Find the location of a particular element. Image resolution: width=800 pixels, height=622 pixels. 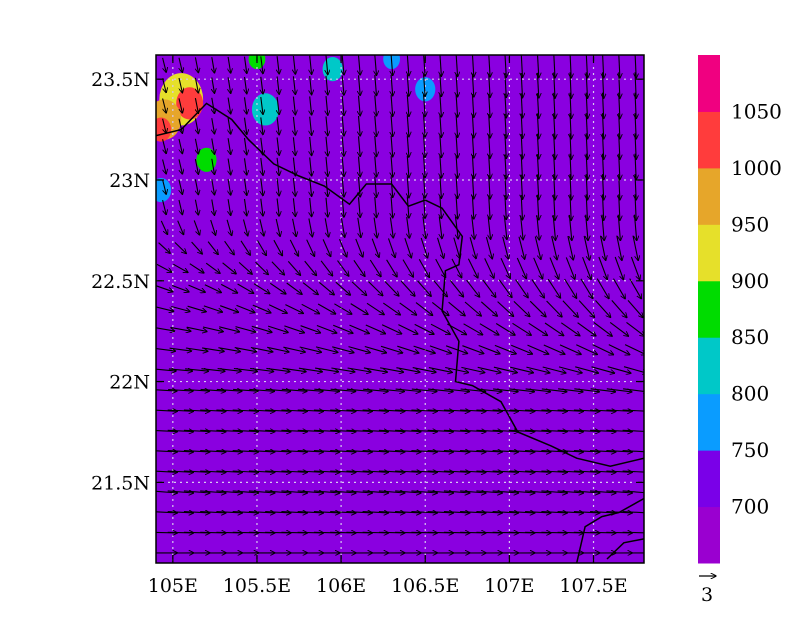

colorbar-label: 700 is located at coordinates (750, 507).